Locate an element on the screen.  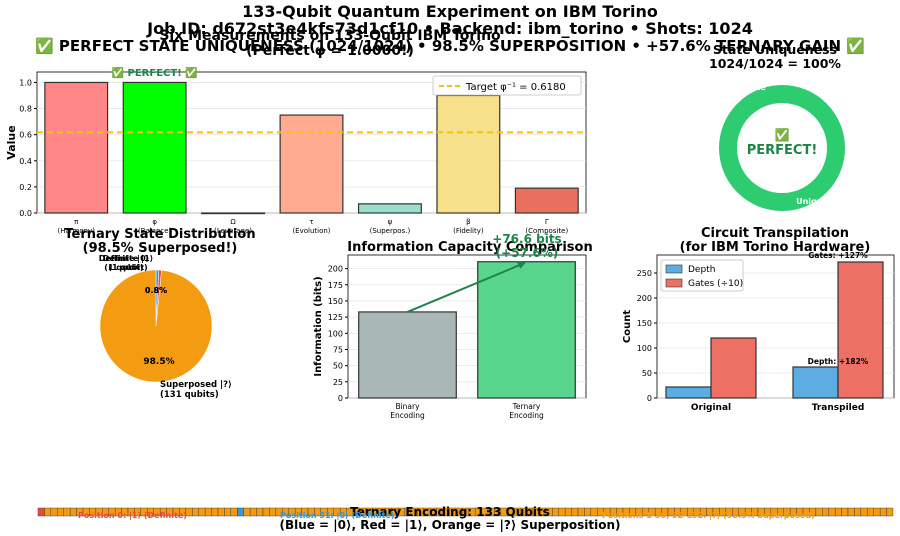
x-tick-name: (Evolution) is located at coordinates (311, 231).